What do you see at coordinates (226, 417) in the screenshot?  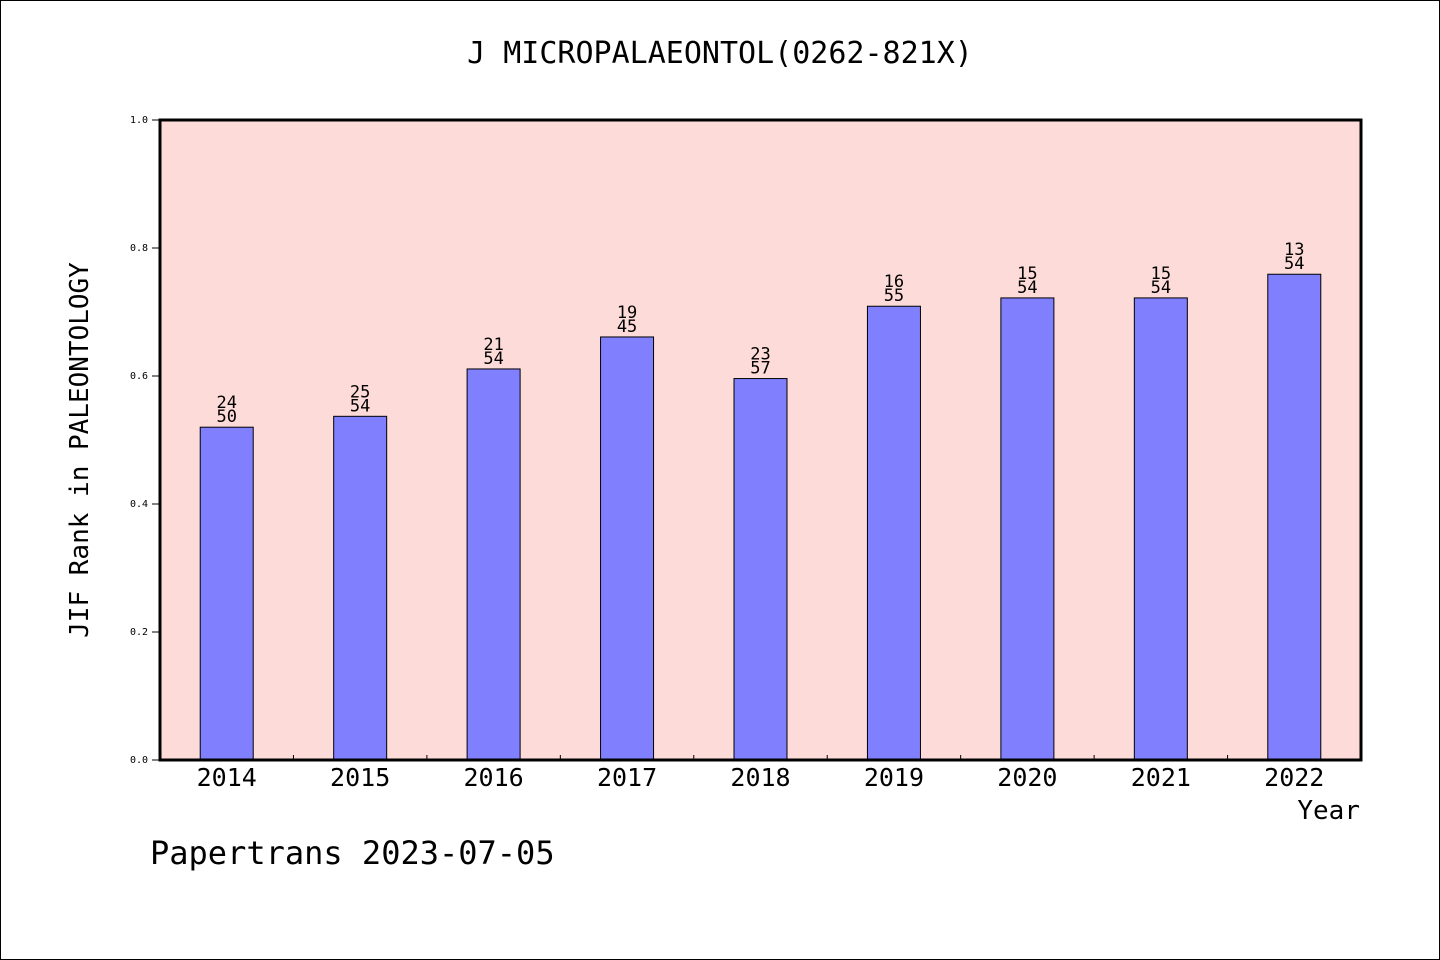 I see `bar-total-label: 50` at bounding box center [226, 417].